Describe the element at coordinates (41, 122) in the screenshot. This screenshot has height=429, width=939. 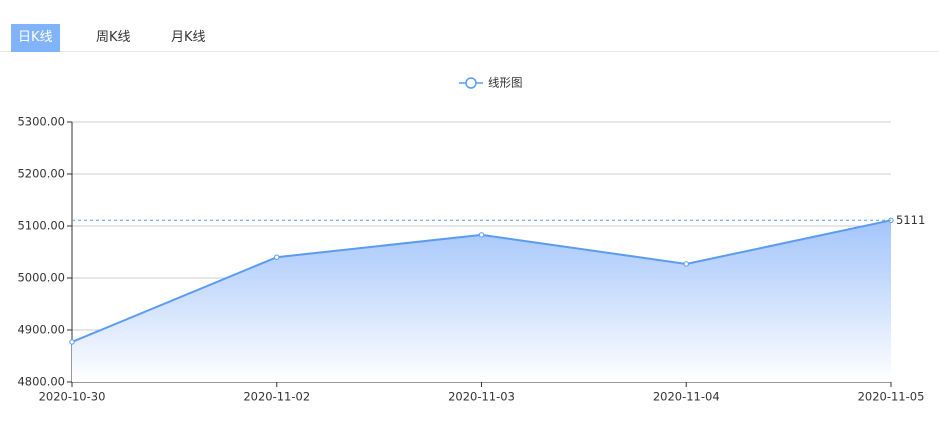
I see `y-tick-label: 5300.00` at that location.